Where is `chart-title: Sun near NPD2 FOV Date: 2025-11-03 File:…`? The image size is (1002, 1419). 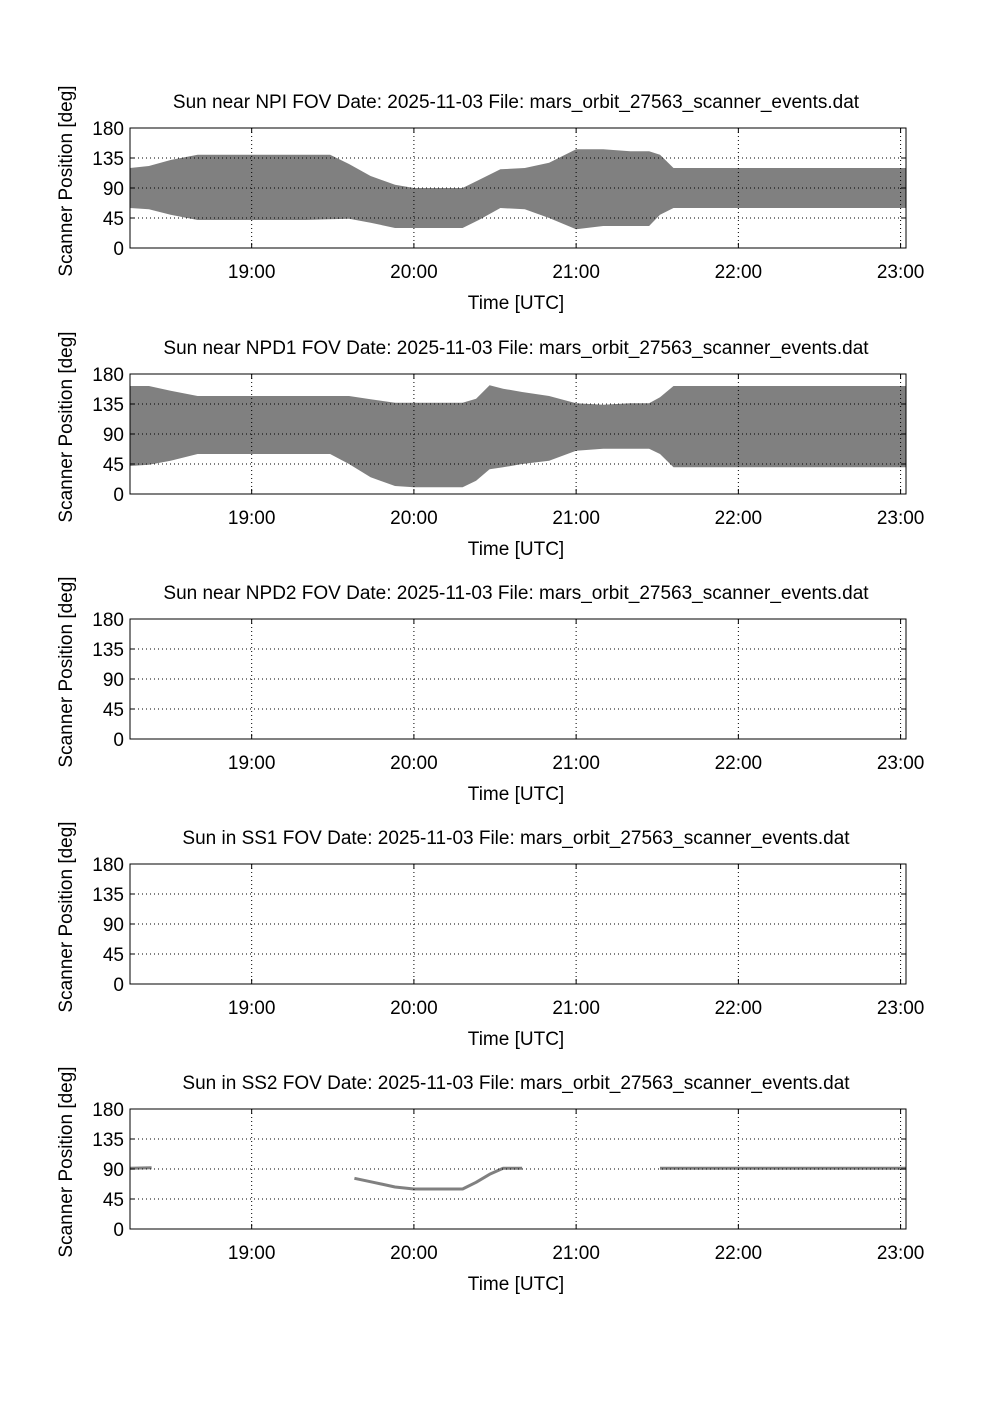 chart-title: Sun near NPD2 FOV Date: 2025-11-03 File:… is located at coordinates (516, 593).